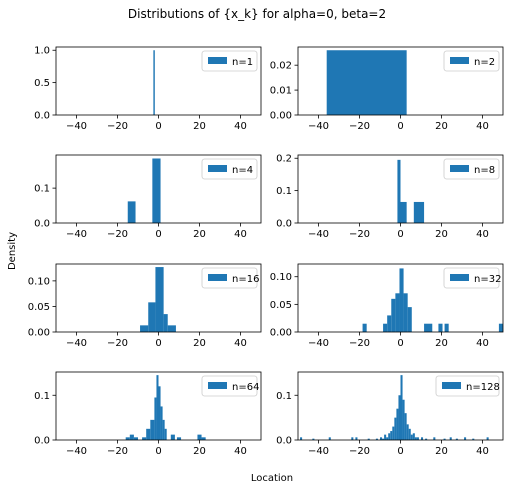 The height and width of the screenshot is (490, 513). Describe the element at coordinates (284, 159) in the screenshot. I see `y-tick-label: 0.2` at that location.